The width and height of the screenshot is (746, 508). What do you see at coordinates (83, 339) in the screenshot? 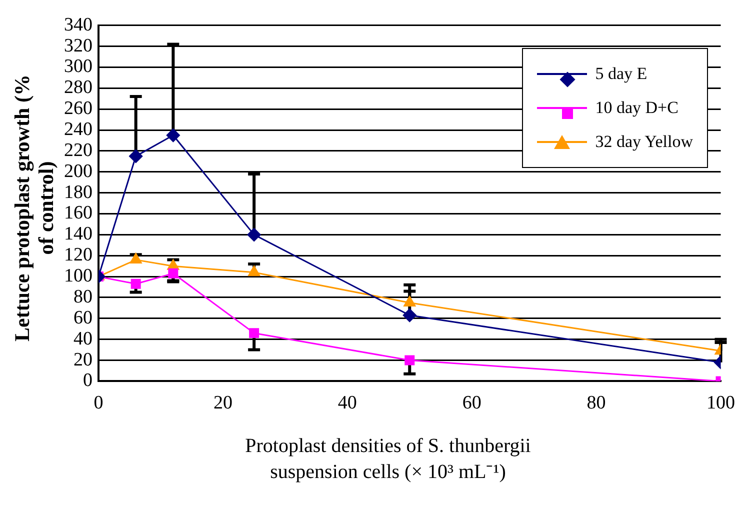
I see `y-tick-label: 40` at bounding box center [83, 339].